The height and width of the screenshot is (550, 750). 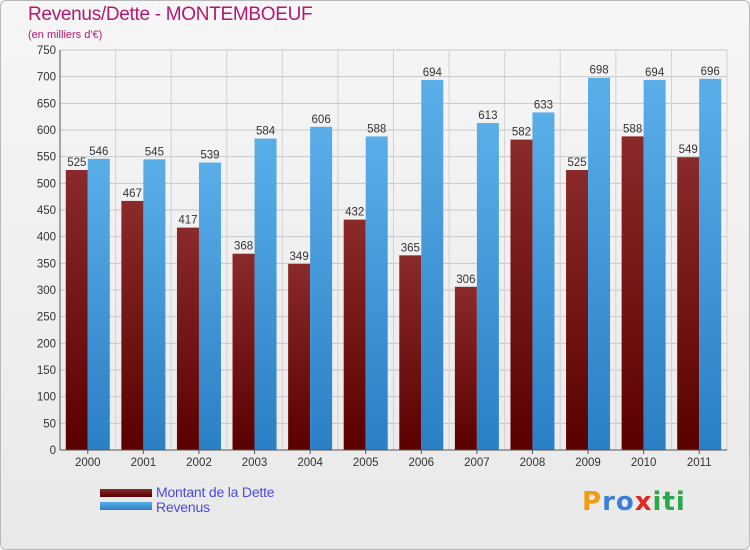 What do you see at coordinates (46, 184) in the screenshot?
I see `y-tick-label: 500` at bounding box center [46, 184].